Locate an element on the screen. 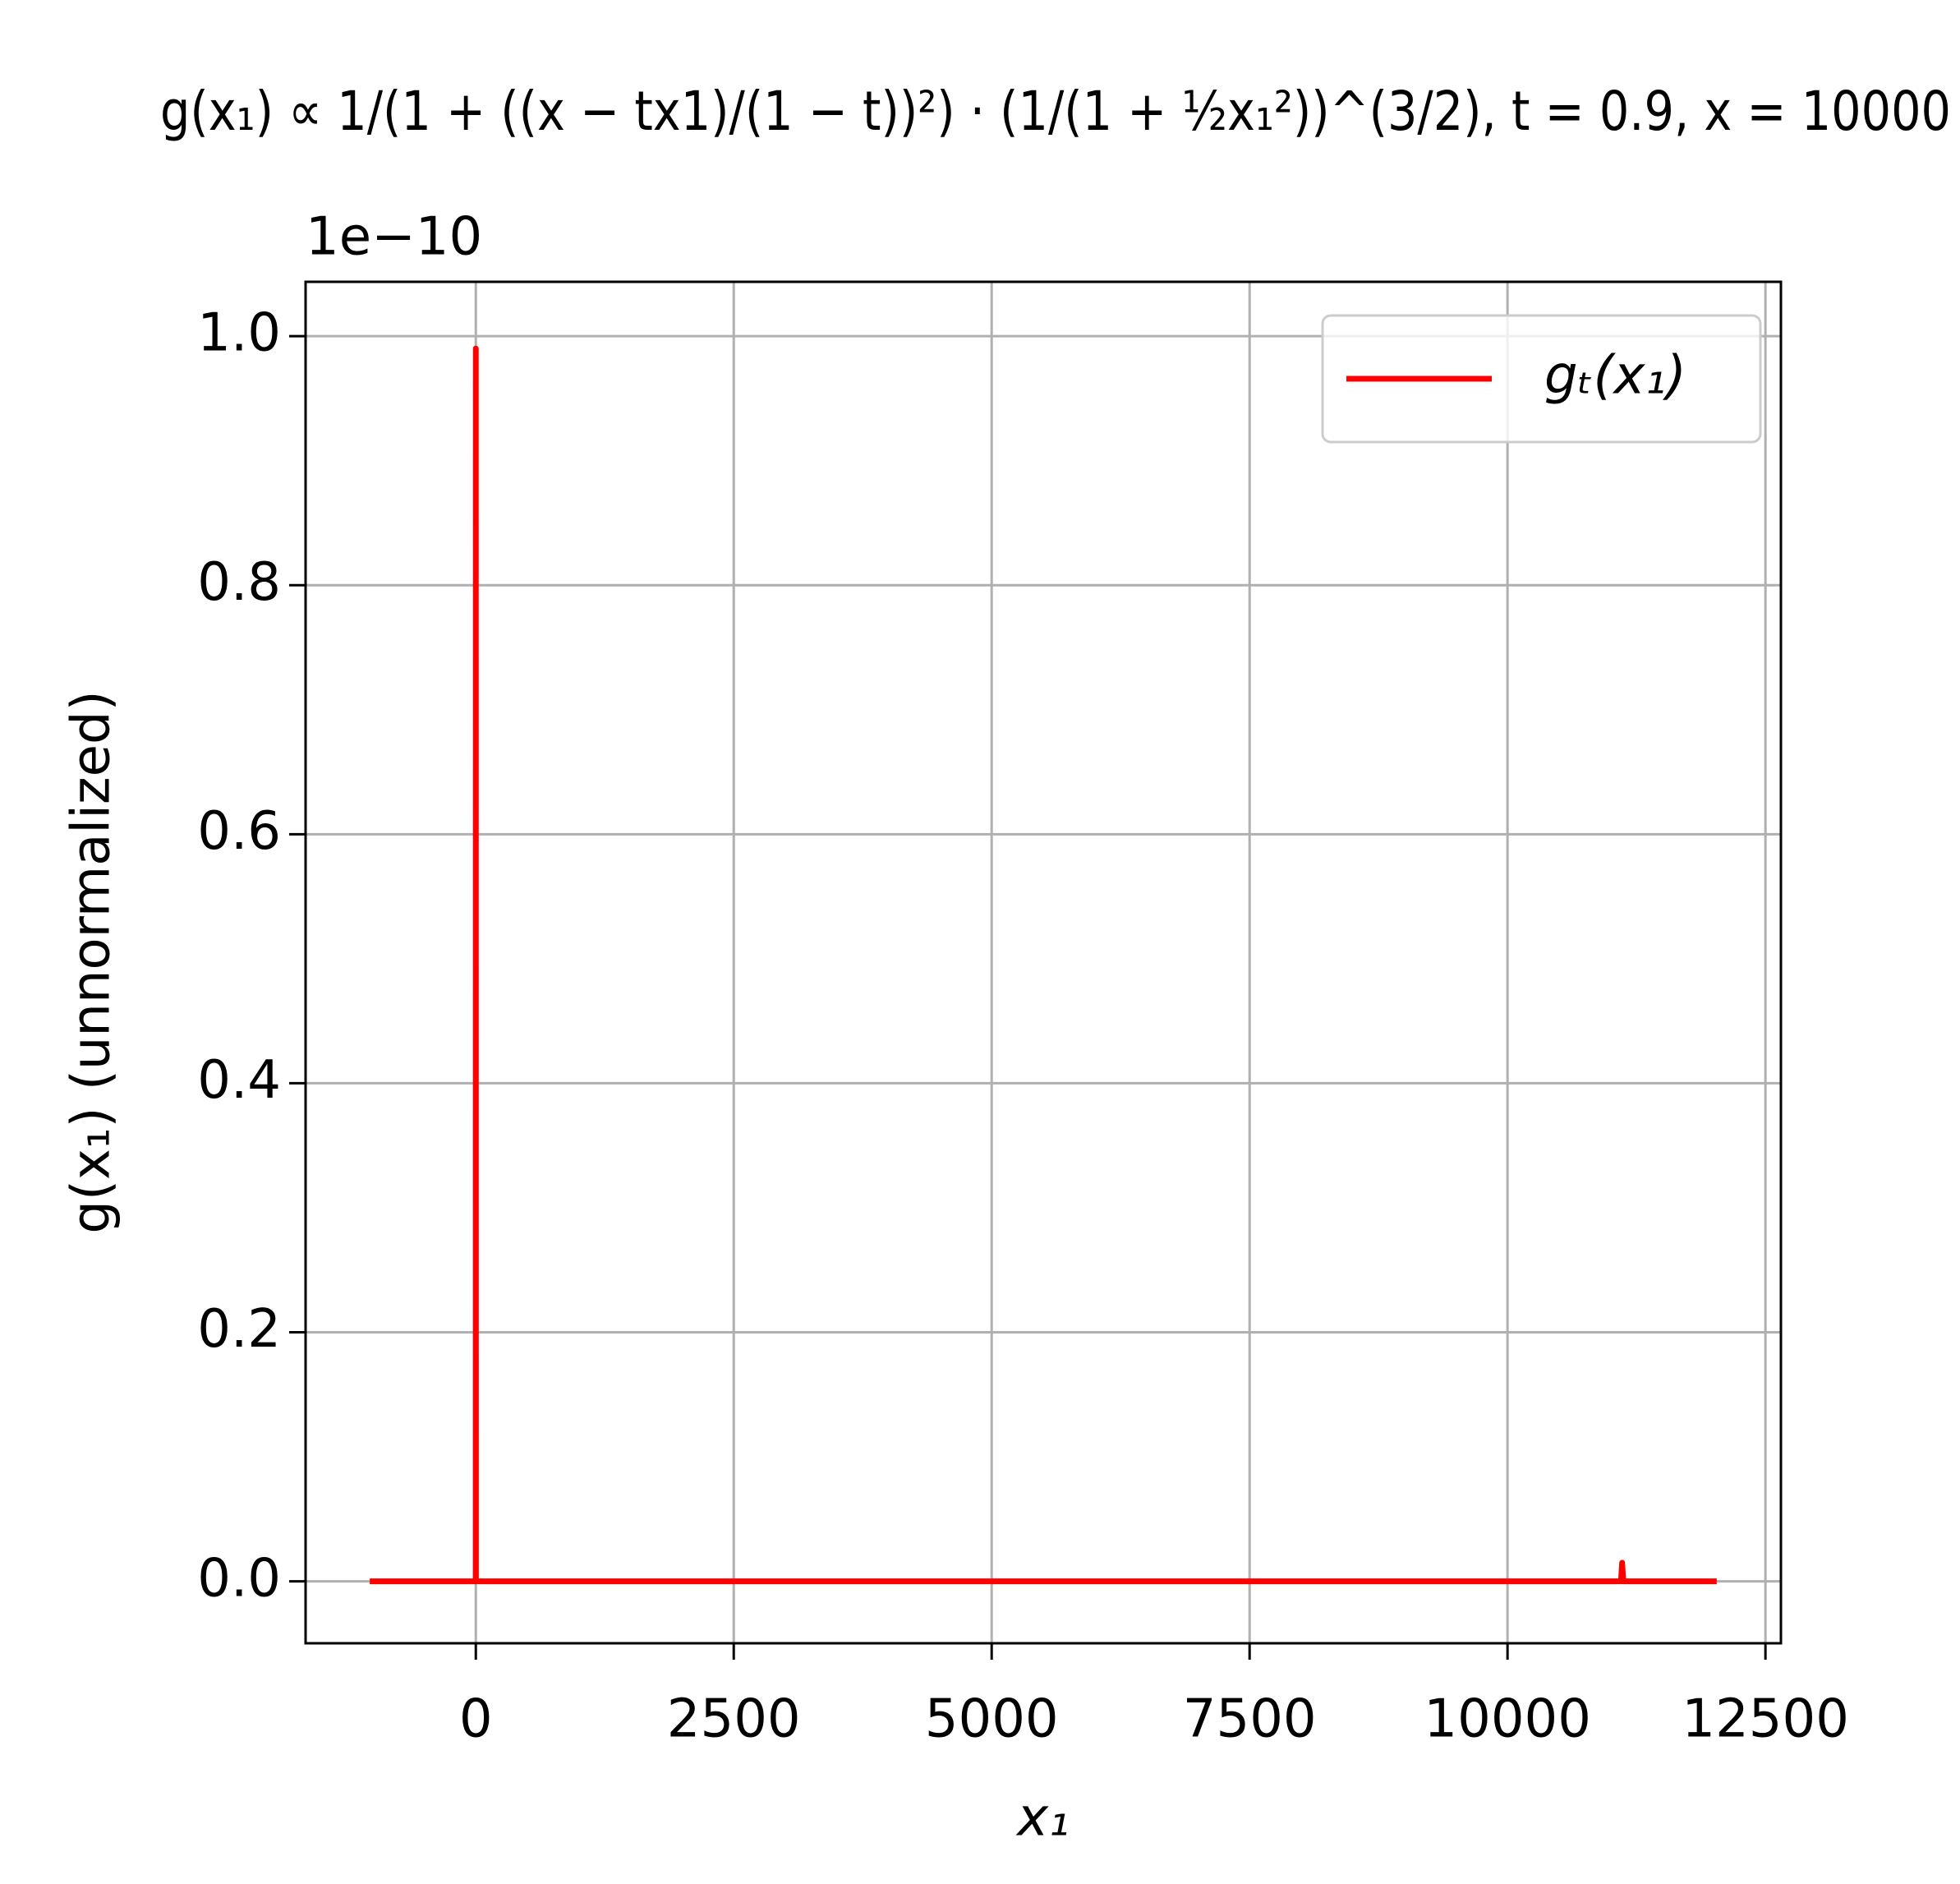 The height and width of the screenshot is (1884, 1960). x-tick-label: 5000 is located at coordinates (992, 1719).